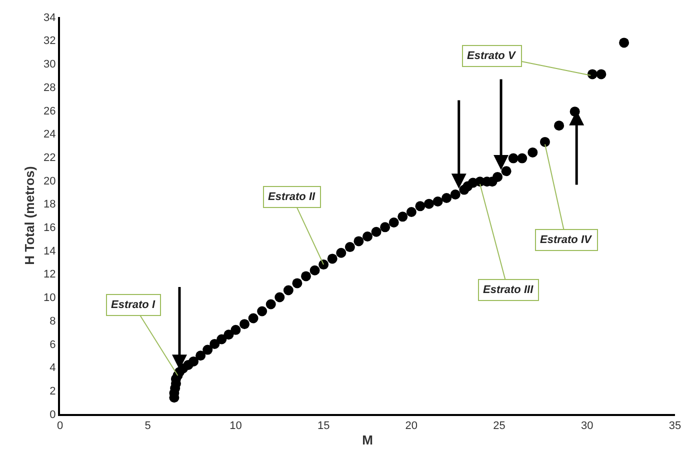 This screenshot has width=693, height=457. I want to click on y-tick-label: 24, so click(50, 134).